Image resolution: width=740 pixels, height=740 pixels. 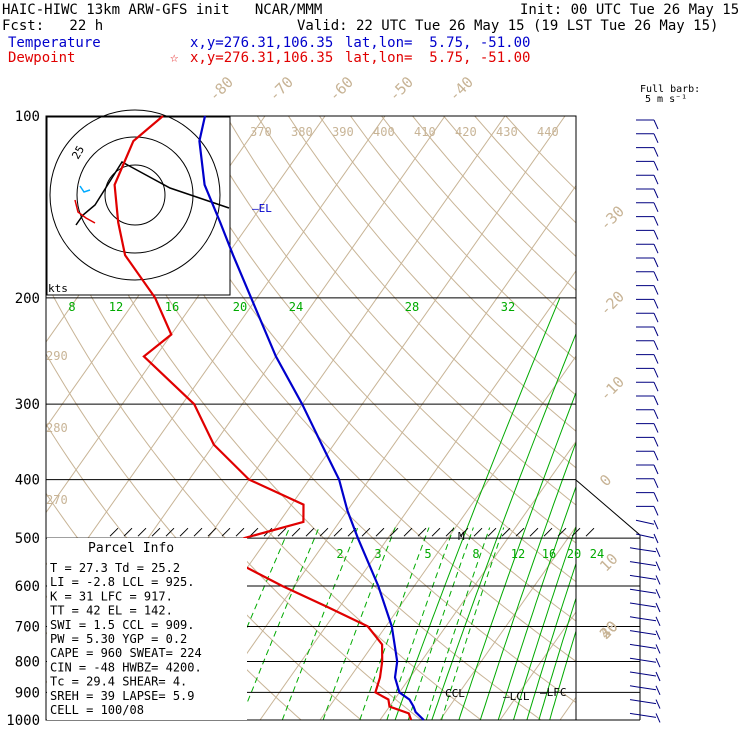 What do you see at coordinates (377, 554) in the screenshot?
I see `mixing-ratio-label: 3` at bounding box center [377, 554].